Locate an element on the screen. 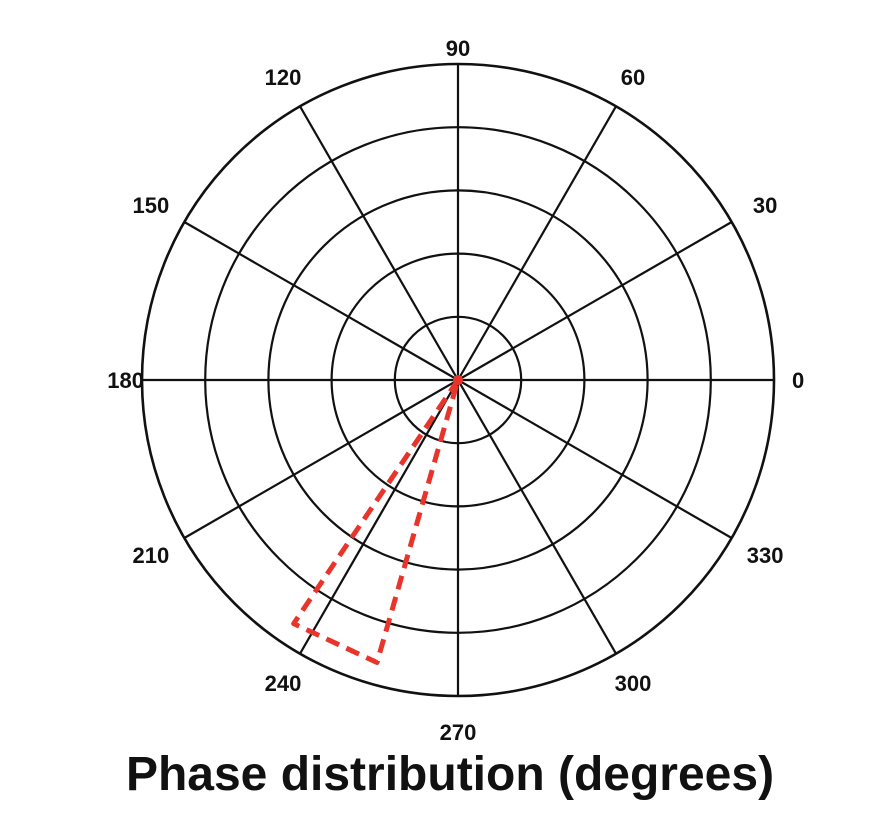 This screenshot has width=880, height=830. tick-label-60: 60 is located at coordinates (633, 77).